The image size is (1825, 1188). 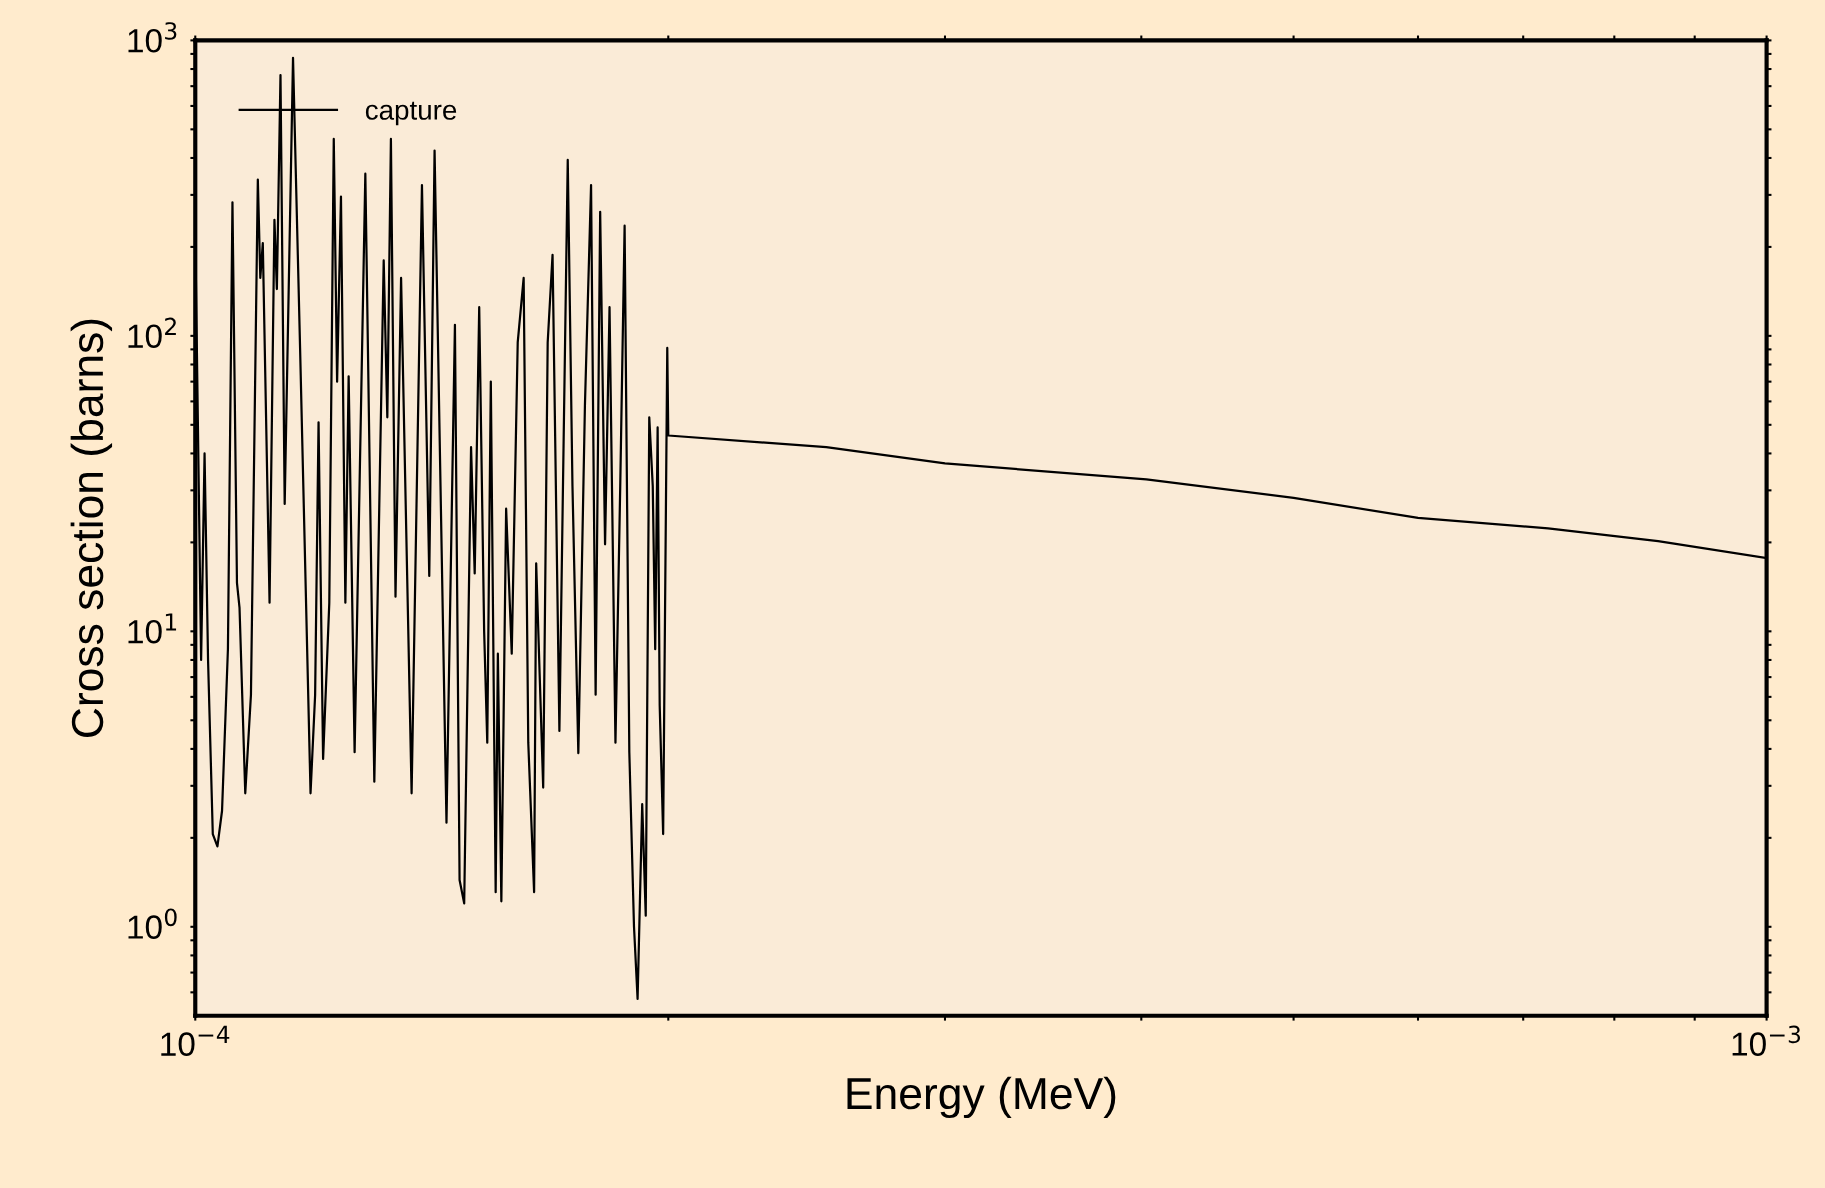 I want to click on legend-label: capture, so click(x=411, y=113).